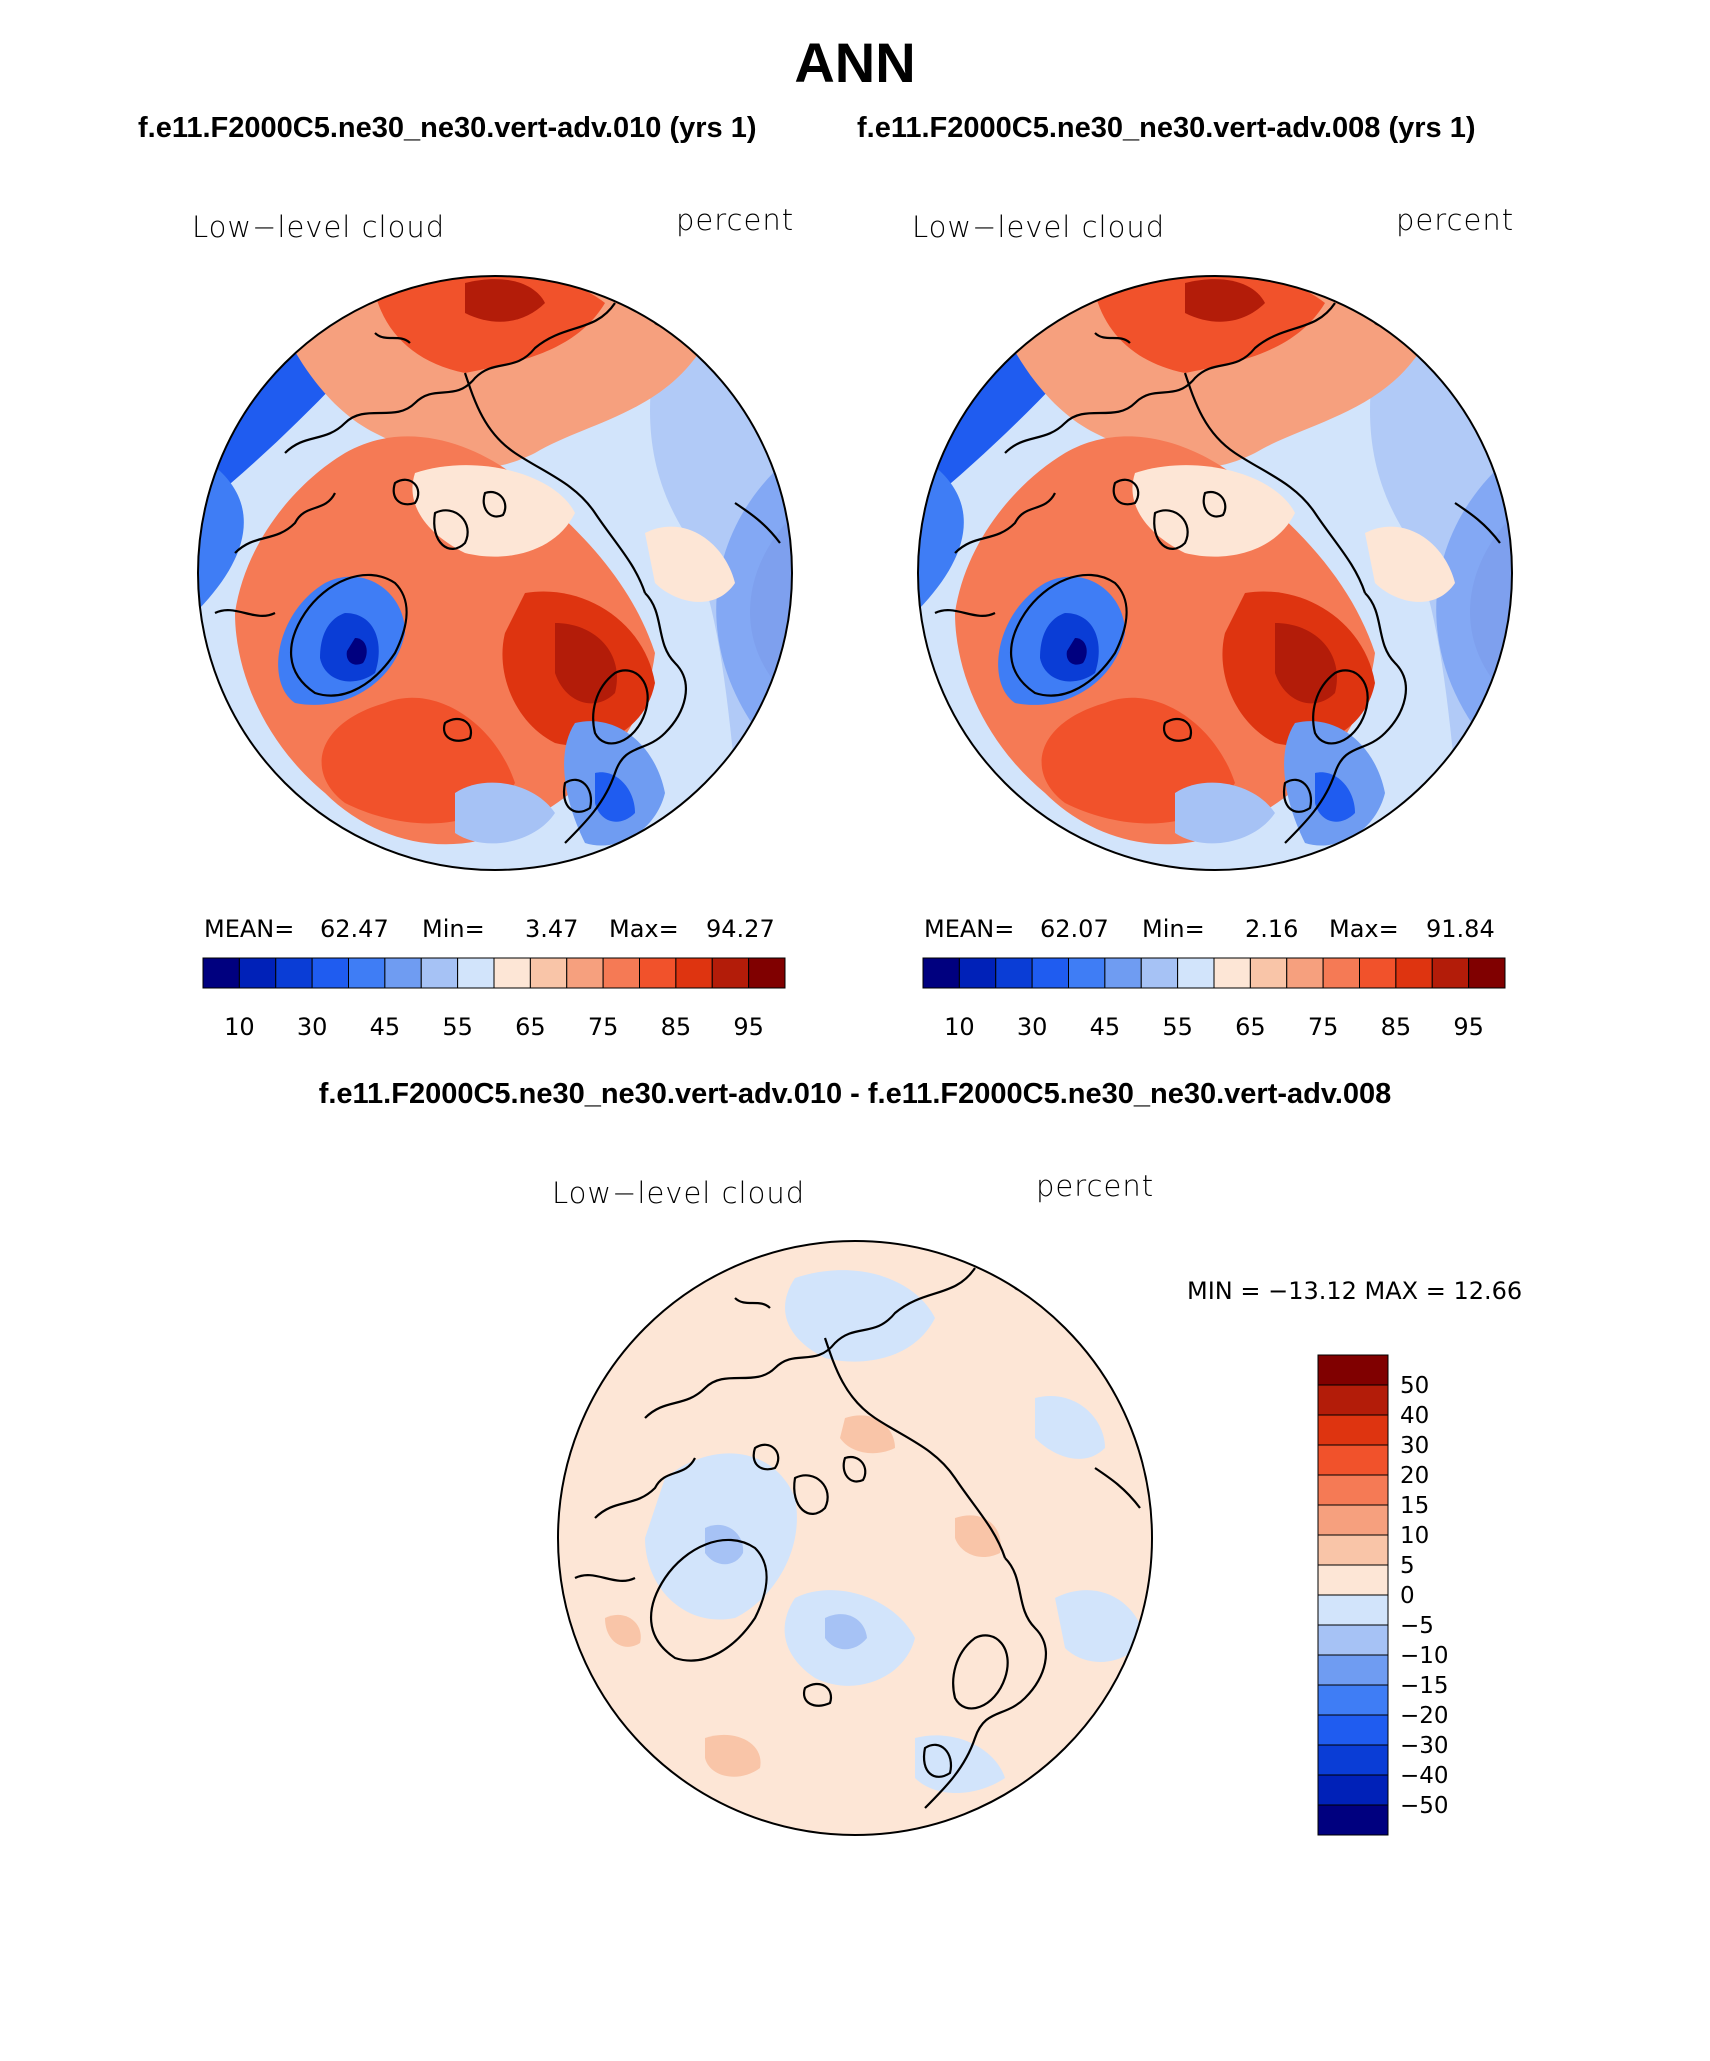  What do you see at coordinates (855, 62) in the screenshot?
I see `figure-title: ANN` at bounding box center [855, 62].